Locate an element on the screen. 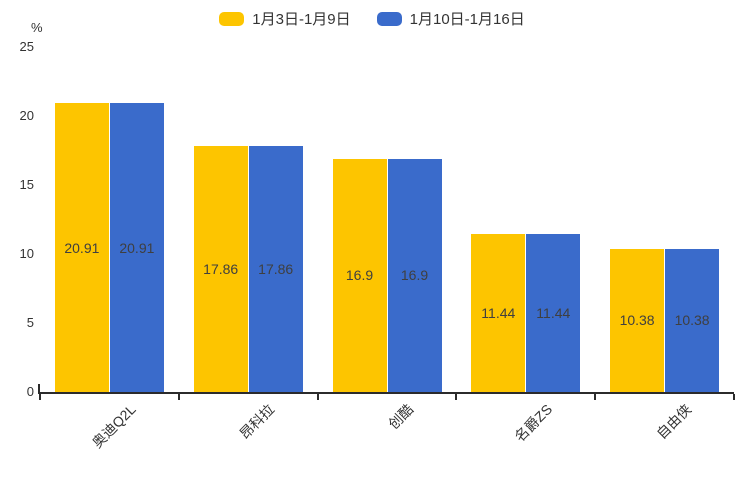  bar-自由侠-series2: 10.38 is located at coordinates (692, 320).